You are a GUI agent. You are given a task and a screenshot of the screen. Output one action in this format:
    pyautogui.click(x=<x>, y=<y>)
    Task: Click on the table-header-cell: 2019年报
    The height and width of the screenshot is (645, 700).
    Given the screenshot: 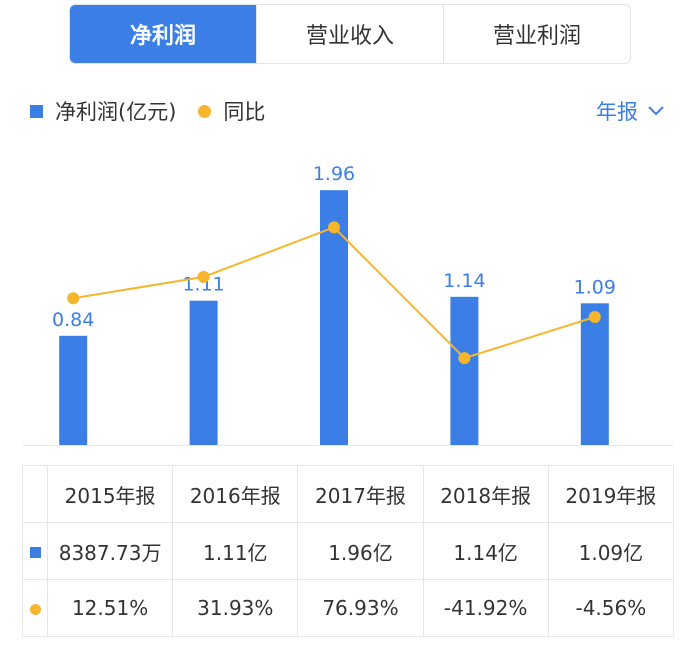 What is the action you would take?
    pyautogui.click(x=611, y=494)
    